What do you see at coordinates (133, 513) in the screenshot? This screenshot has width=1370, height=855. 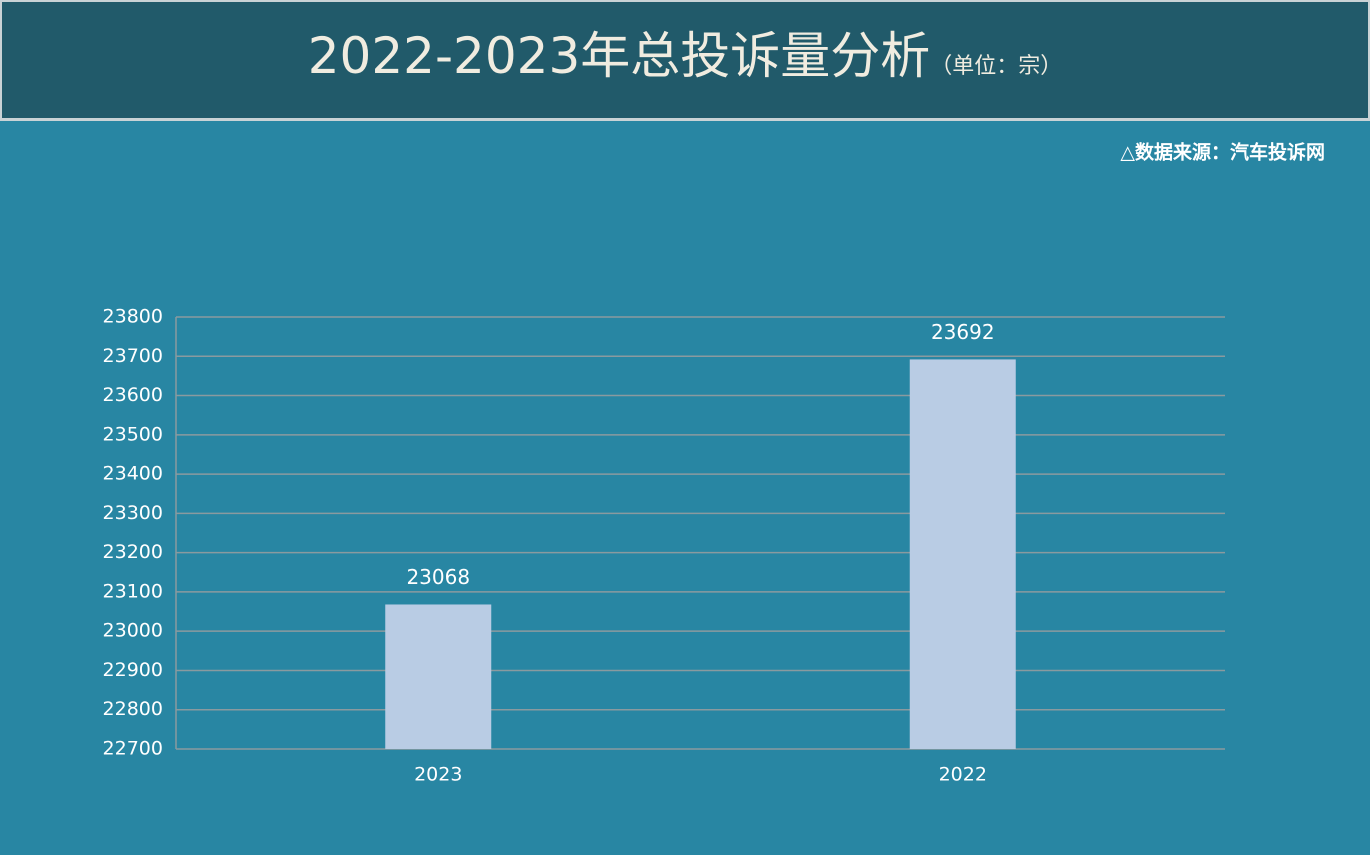 I see `y-tick-label: 23300` at bounding box center [133, 513].